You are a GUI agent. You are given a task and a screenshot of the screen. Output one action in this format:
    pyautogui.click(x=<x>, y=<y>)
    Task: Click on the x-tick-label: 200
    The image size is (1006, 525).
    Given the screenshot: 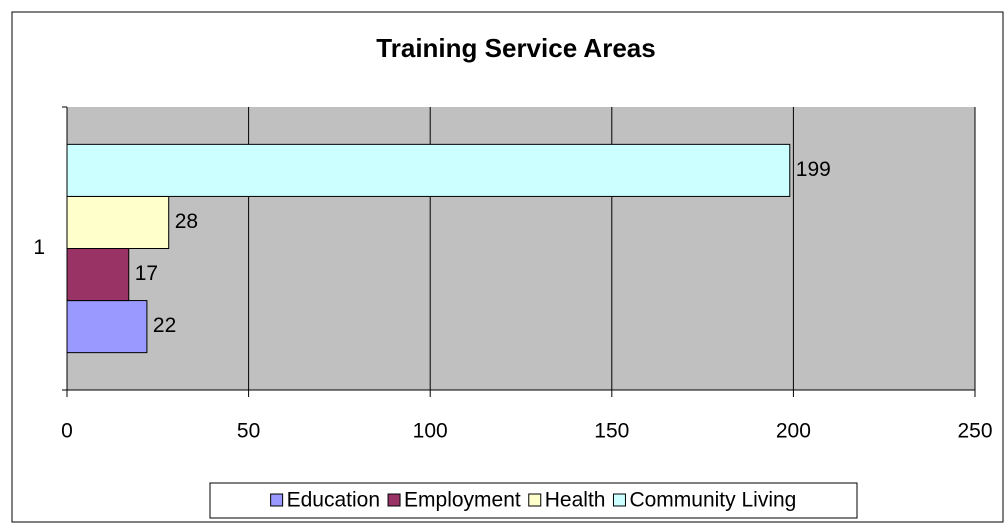 What is the action you would take?
    pyautogui.click(x=793, y=431)
    